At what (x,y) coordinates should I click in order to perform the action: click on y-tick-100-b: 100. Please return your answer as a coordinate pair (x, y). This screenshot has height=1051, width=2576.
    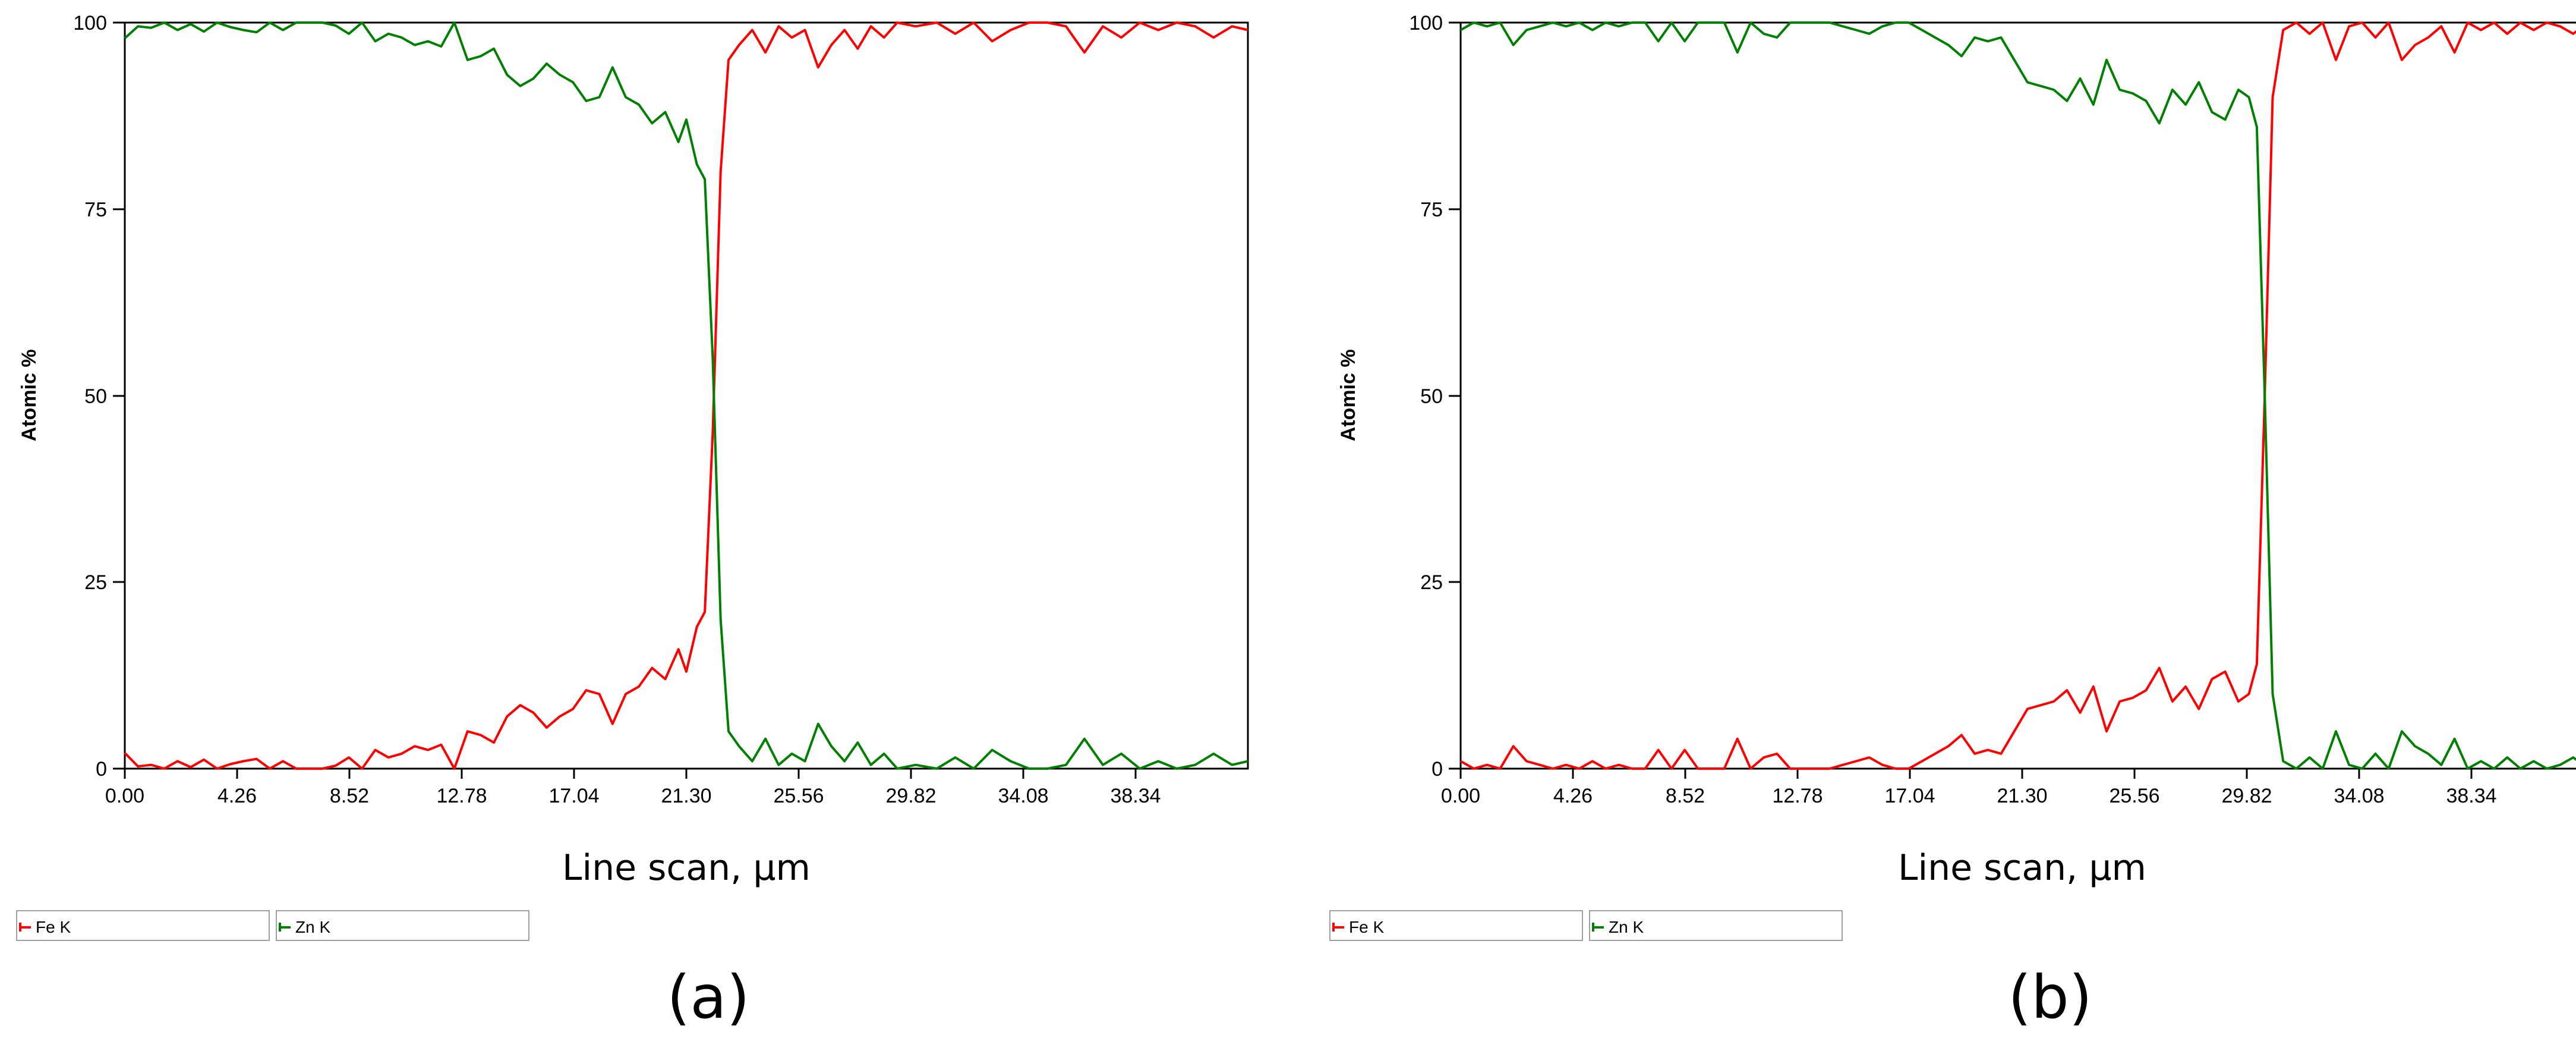
    Looking at the image, I should click on (1435, 23).